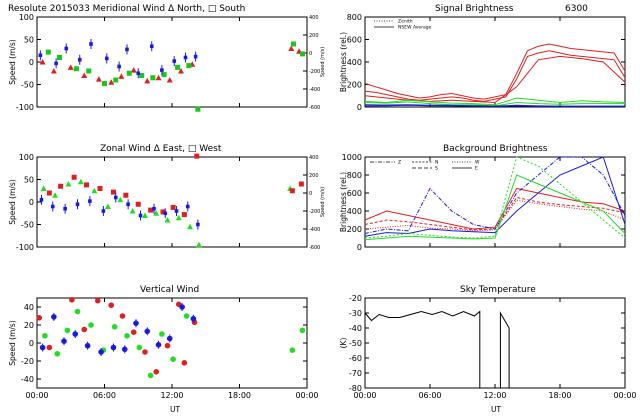 The image size is (640, 420). I want to click on zonal-right-ytick-label: 0, so click(310, 194).